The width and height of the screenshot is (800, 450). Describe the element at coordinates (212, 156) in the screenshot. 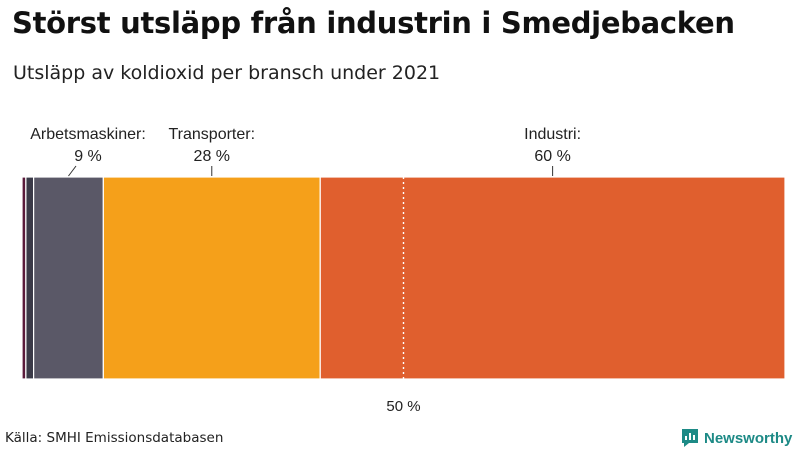

I see `segment-value-transporter: 28 %` at that location.